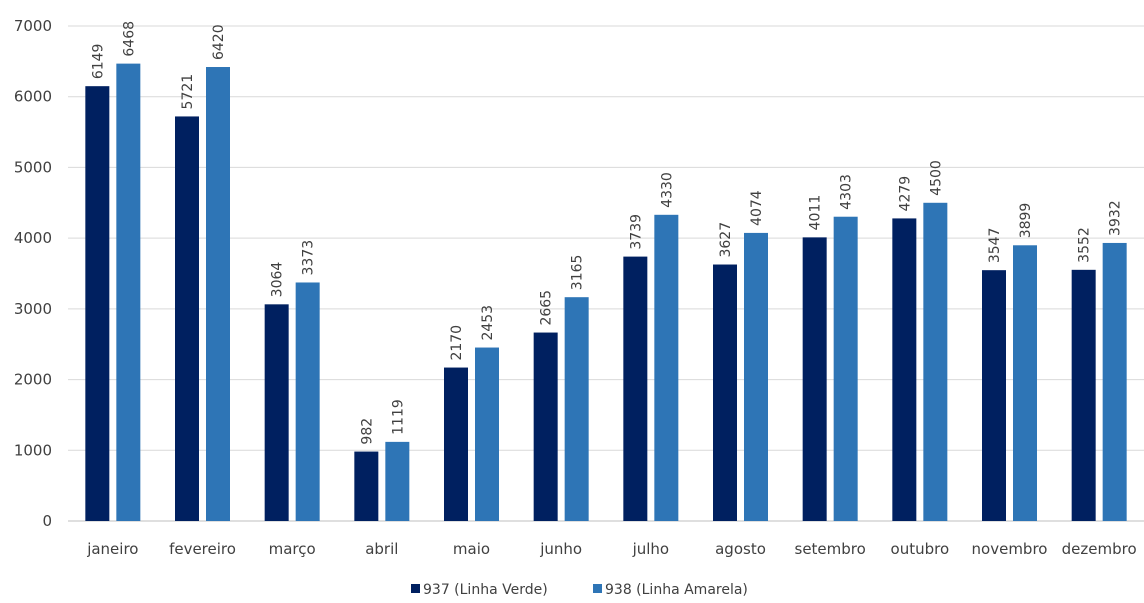 The image size is (1144, 603). Describe the element at coordinates (381, 549) in the screenshot. I see `category-label: abril` at that location.